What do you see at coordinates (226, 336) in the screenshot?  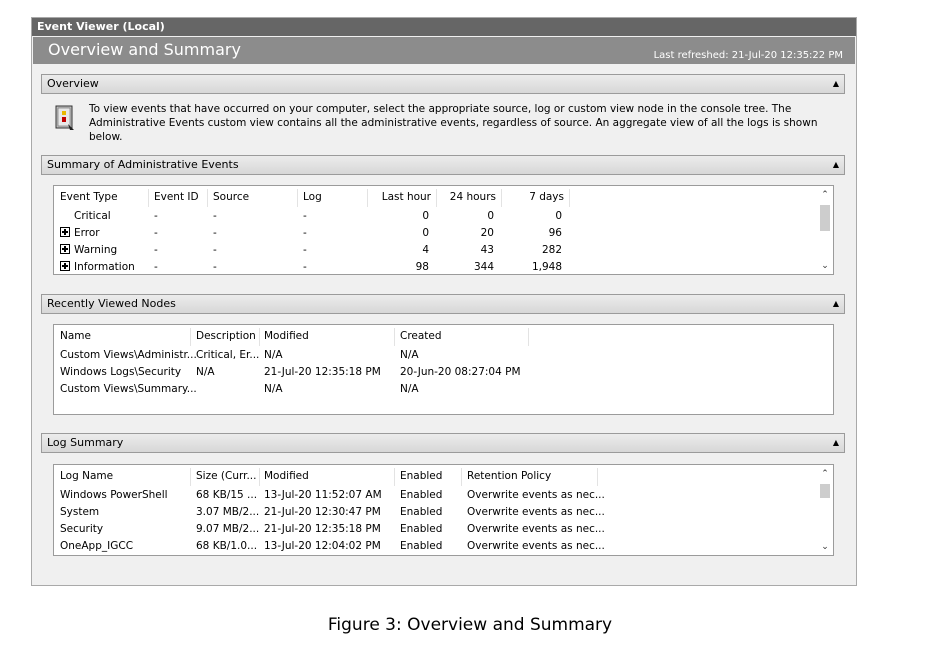 I see `column-header-description: Description` at bounding box center [226, 336].